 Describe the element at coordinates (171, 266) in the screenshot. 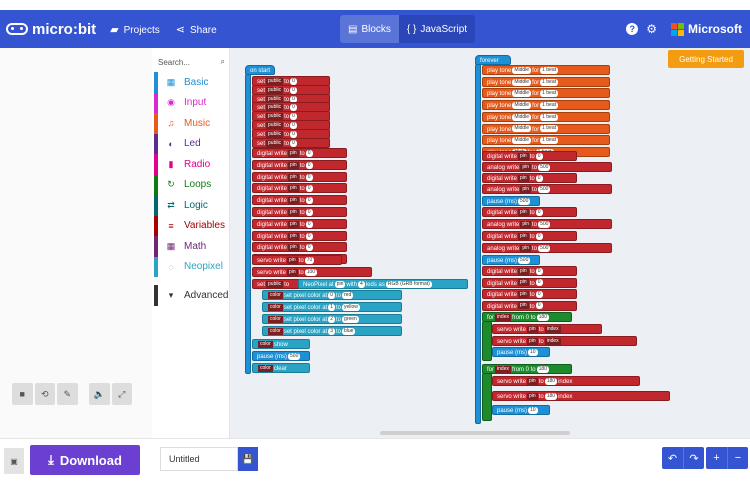

I see `neopixel-icon: ◌` at that location.